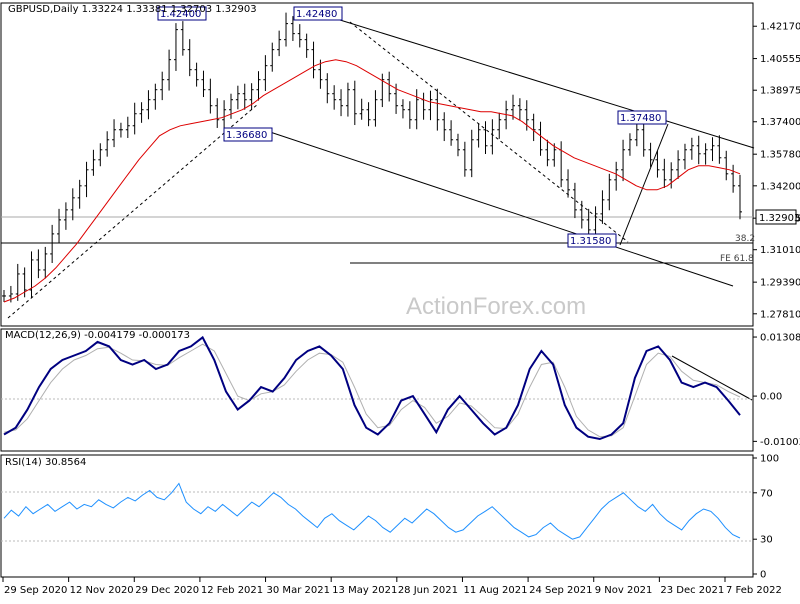  Describe the element at coordinates (763, 575) in the screenshot. I see `rsi-ytick-label: 0` at that location.